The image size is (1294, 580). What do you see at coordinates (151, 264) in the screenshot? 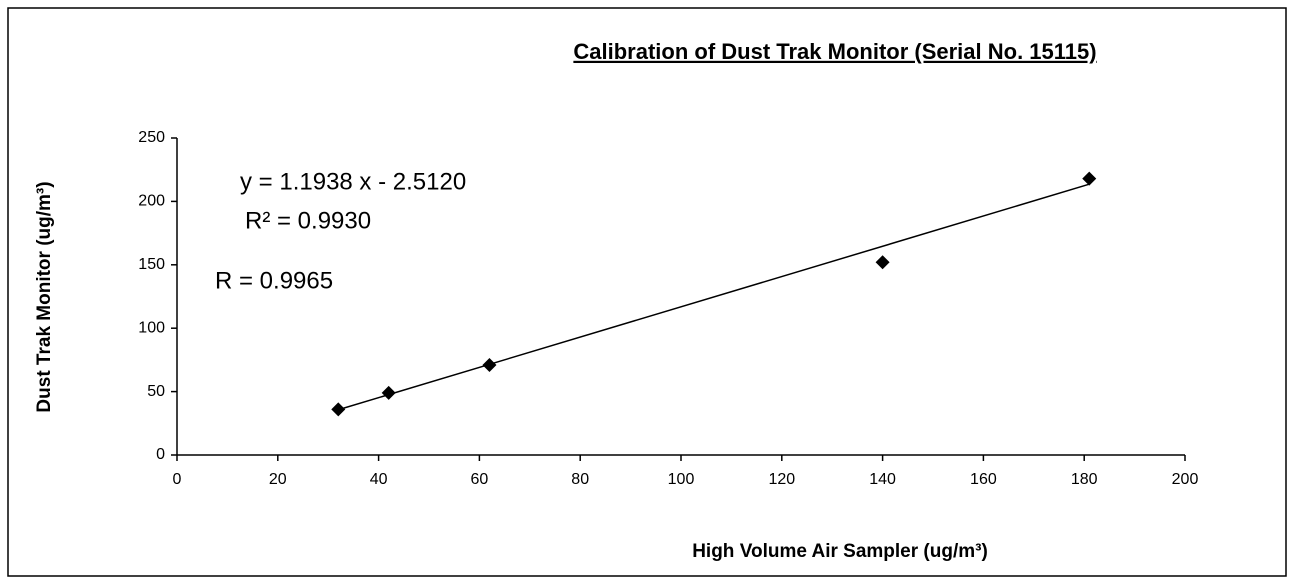
I see `y-tick-label: 150` at bounding box center [151, 264].